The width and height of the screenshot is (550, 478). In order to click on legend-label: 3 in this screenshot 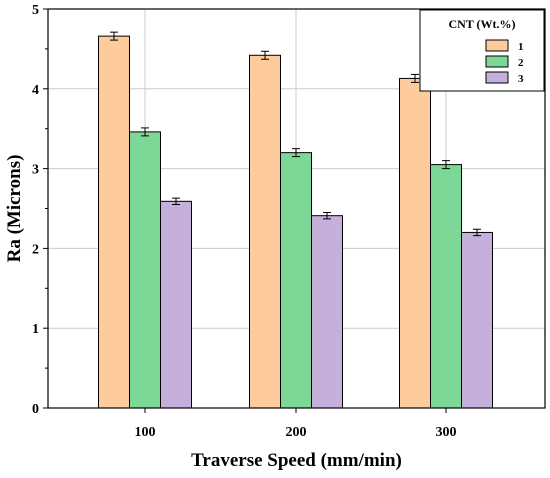, I will do `click(521, 79)`.